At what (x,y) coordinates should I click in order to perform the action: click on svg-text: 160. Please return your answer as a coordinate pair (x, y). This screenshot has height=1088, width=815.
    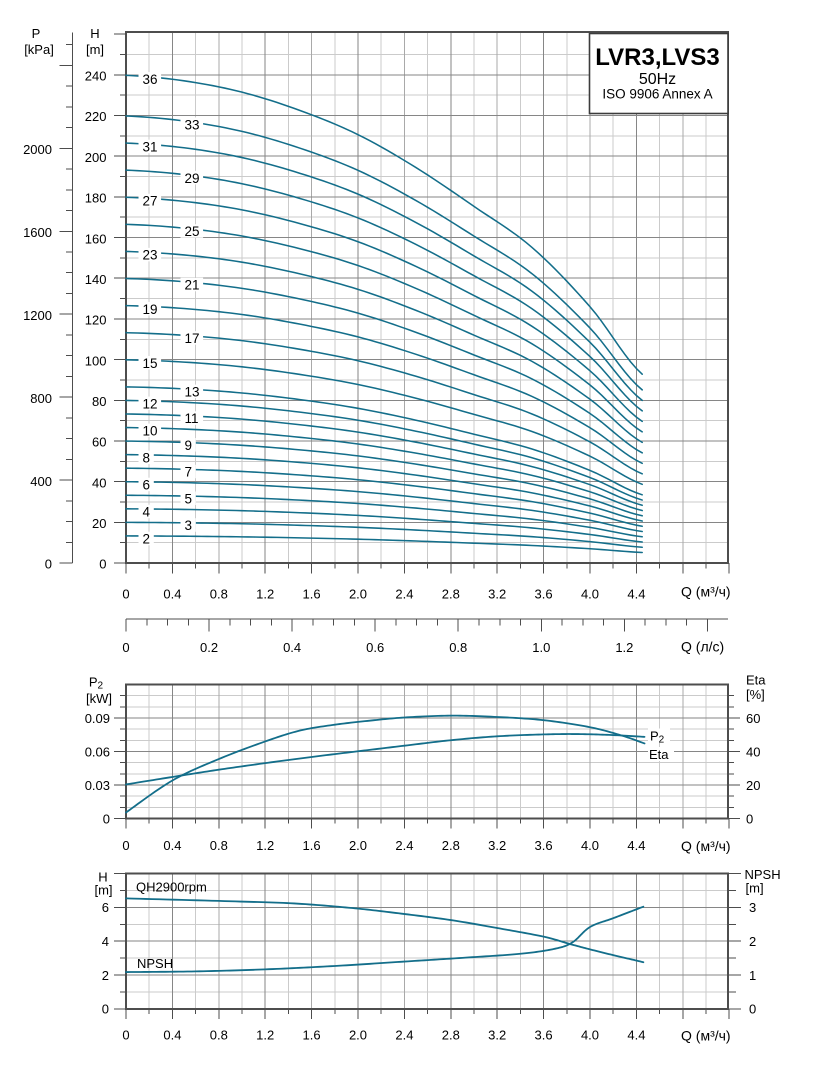
    Looking at the image, I should click on (96, 238).